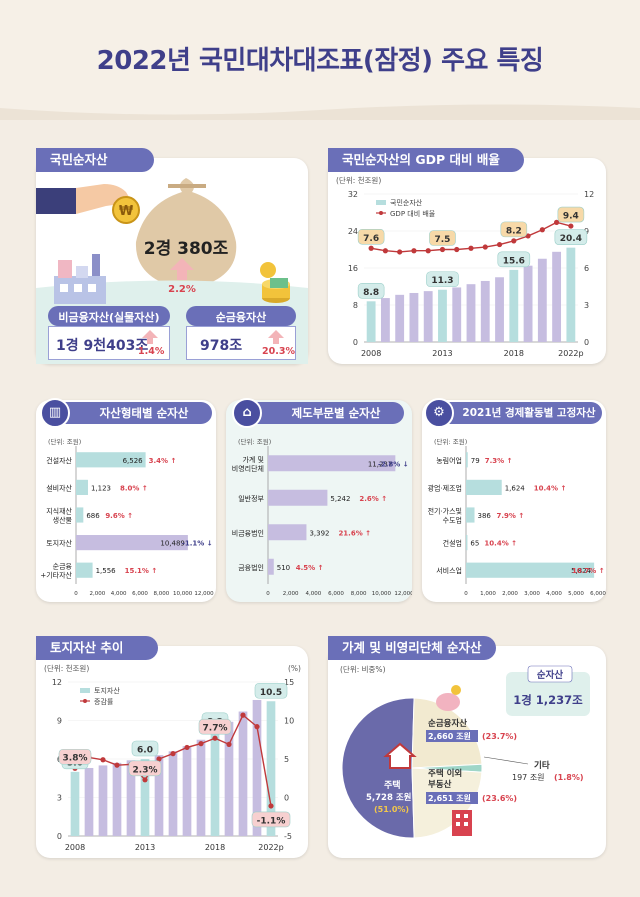 The height and width of the screenshot is (897, 640). I want to click on bar-label-2022p: 20.4, so click(571, 239).